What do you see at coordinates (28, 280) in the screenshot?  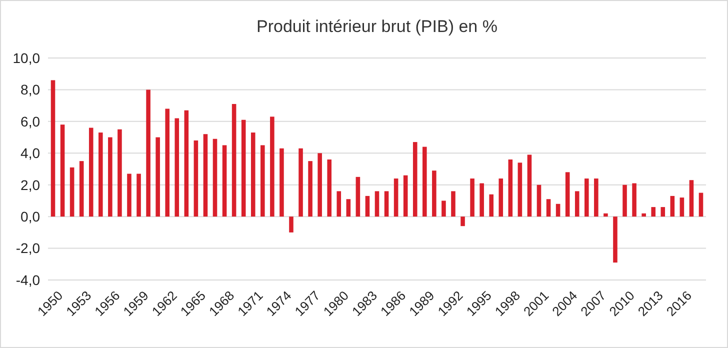 I see `y-tick-label: -4,0` at bounding box center [28, 280].